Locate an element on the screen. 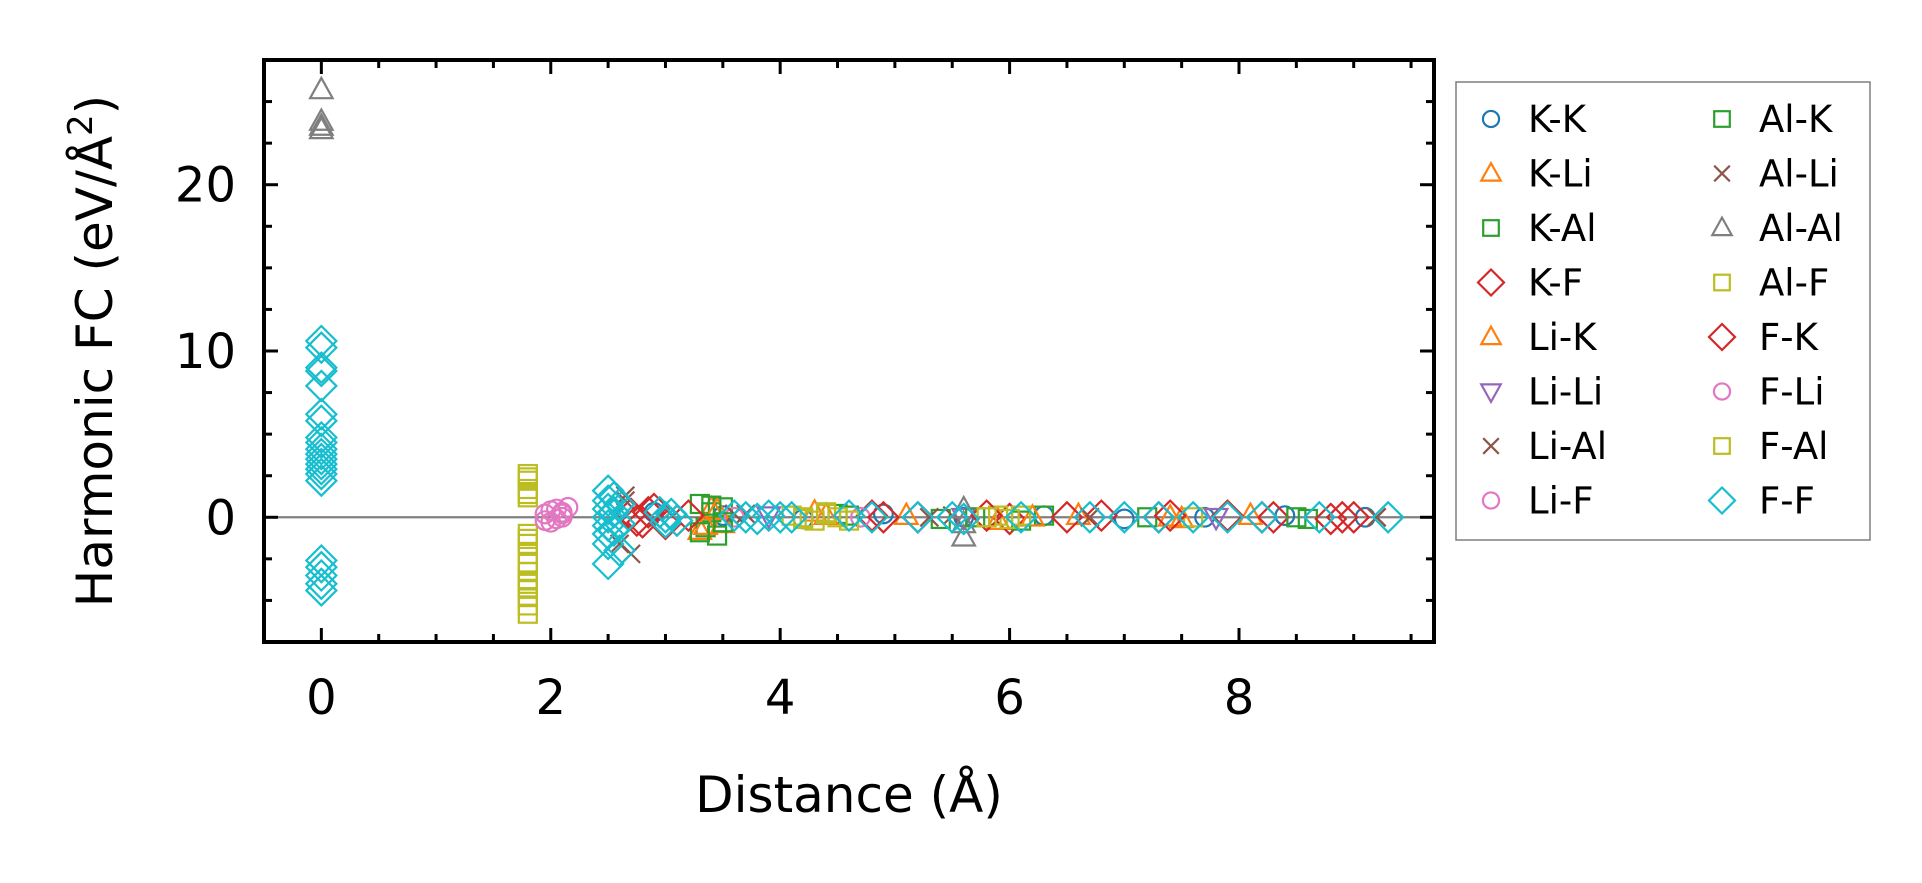  legend-item: Al-K is located at coordinates (1773, 119).